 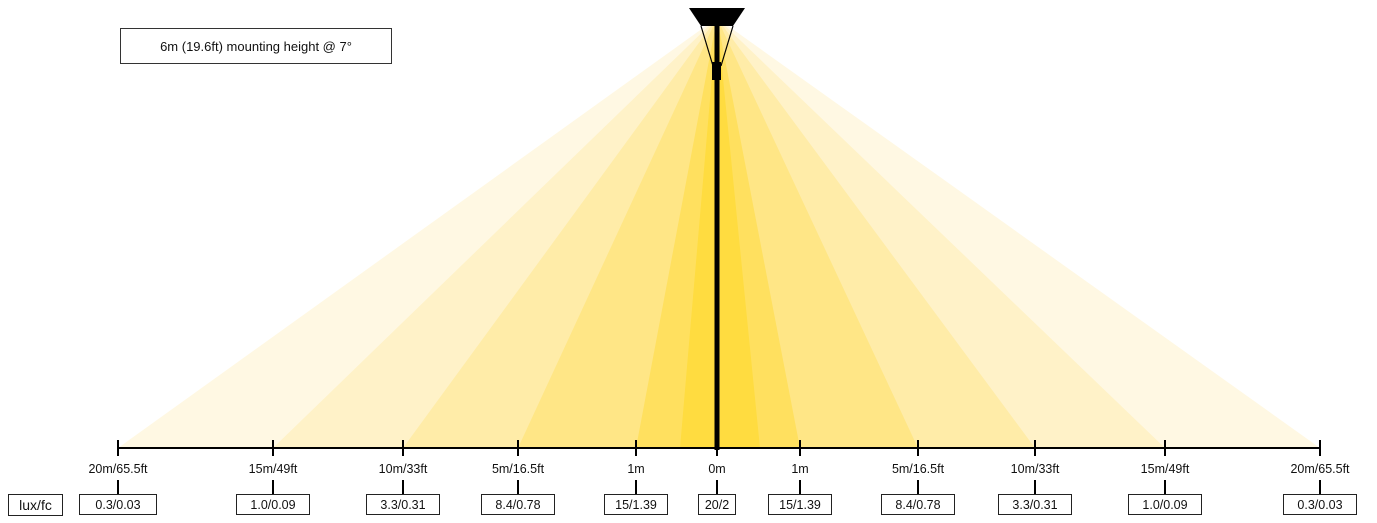 What do you see at coordinates (256, 46) in the screenshot?
I see `mounting-height-caption: 6m (19.6ft) mounting height @ 7°` at bounding box center [256, 46].